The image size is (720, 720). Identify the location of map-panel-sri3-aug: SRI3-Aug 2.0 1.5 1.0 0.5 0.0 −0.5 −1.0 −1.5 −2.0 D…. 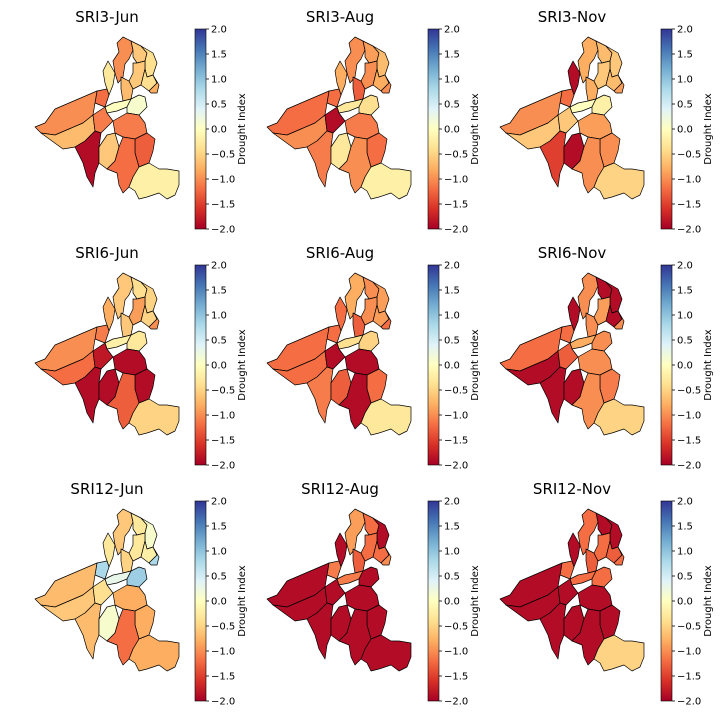
(373, 122).